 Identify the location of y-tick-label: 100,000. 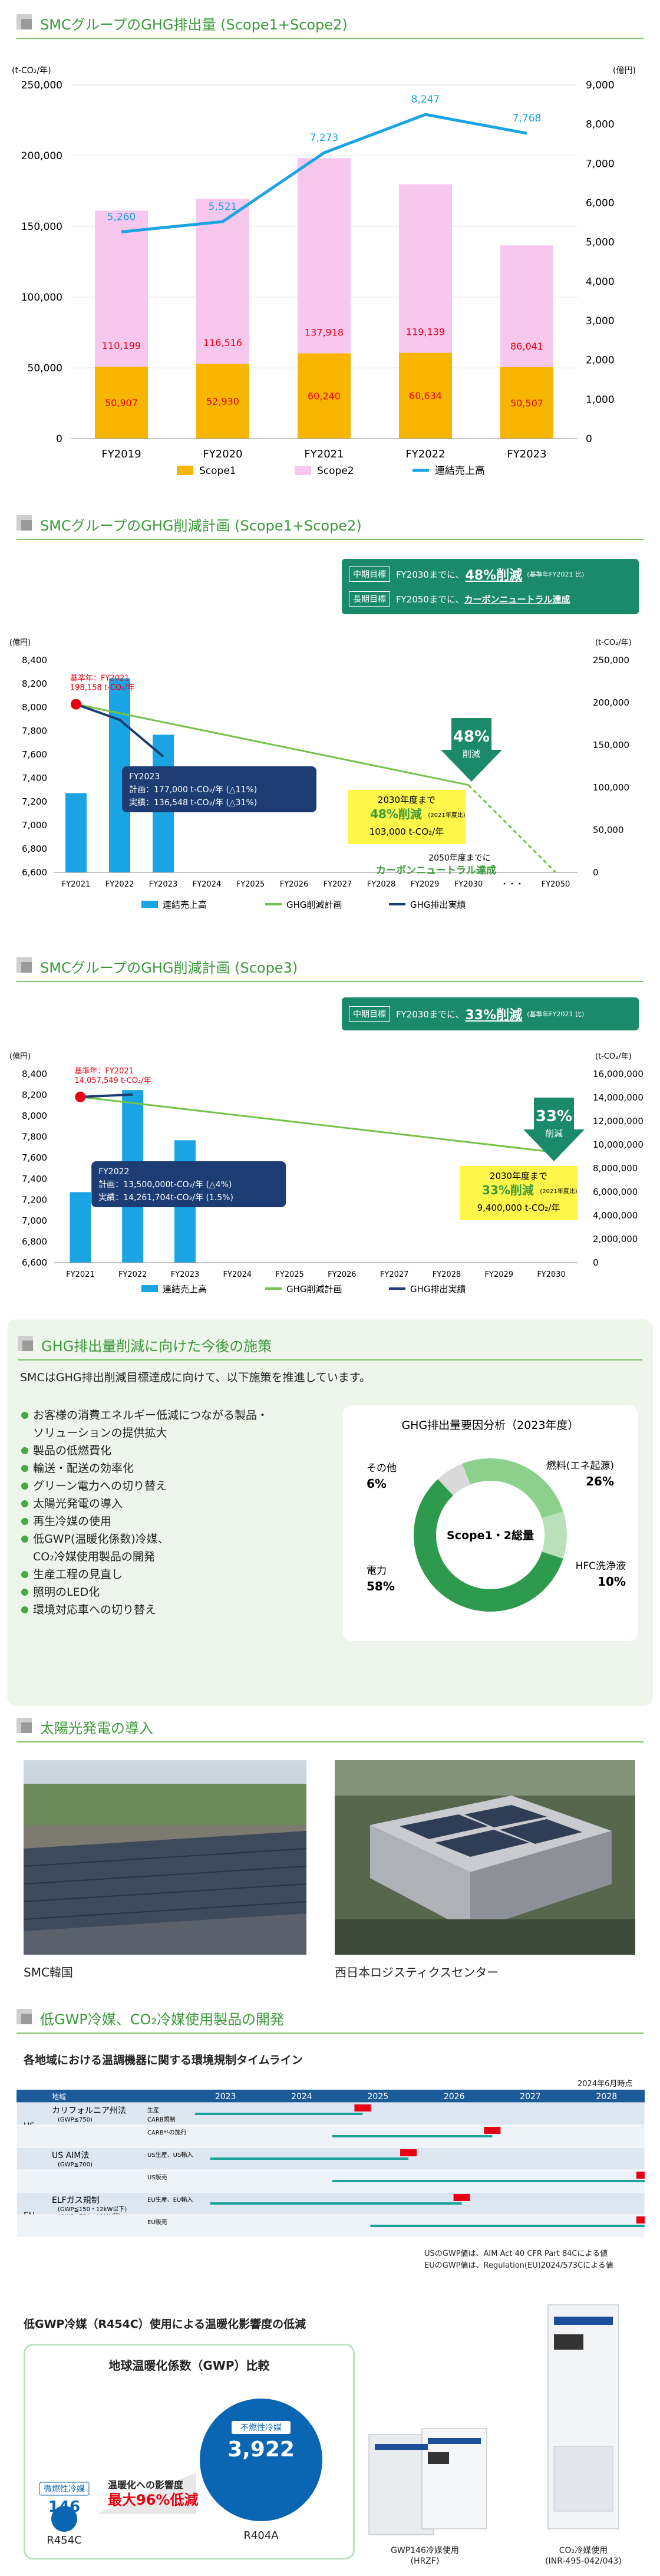
(41, 298).